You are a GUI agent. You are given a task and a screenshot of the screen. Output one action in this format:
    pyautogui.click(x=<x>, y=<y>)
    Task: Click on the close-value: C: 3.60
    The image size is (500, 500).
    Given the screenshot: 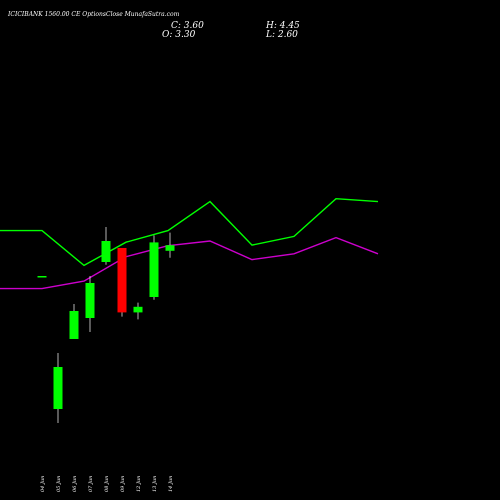 What is the action you would take?
    pyautogui.click(x=187, y=26)
    